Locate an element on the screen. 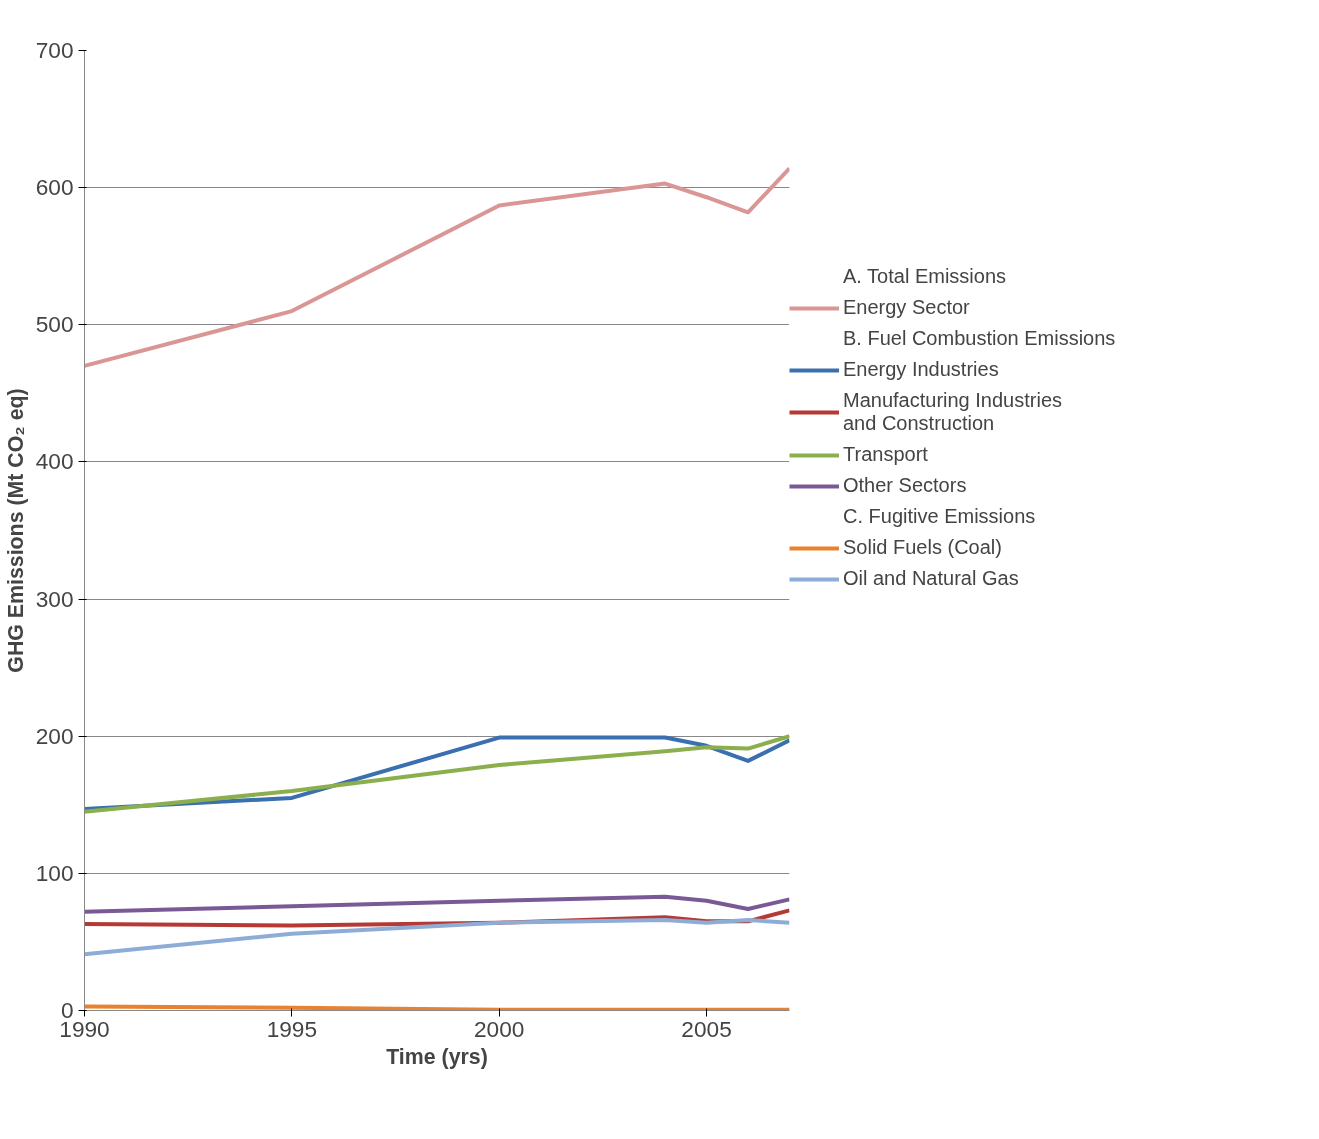 The height and width of the screenshot is (1139, 1319). legend-label: Solid Fuels (Coal) is located at coordinates (922, 547).